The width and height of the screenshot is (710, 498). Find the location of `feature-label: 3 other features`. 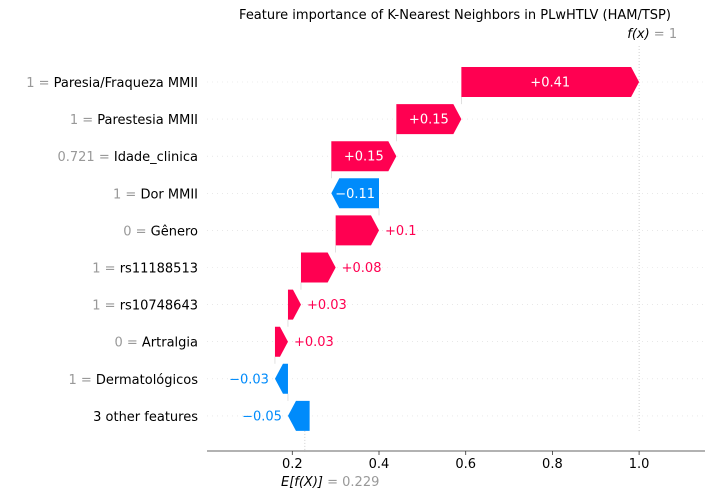

feature-label: 3 other features is located at coordinates (145, 416).